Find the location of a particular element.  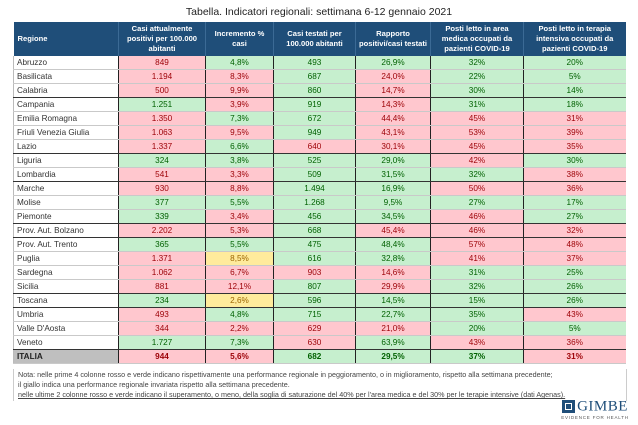

table-row: Sardegna 1.062 6,7% 903 14,6% 31% 25% is located at coordinates (319, 272).